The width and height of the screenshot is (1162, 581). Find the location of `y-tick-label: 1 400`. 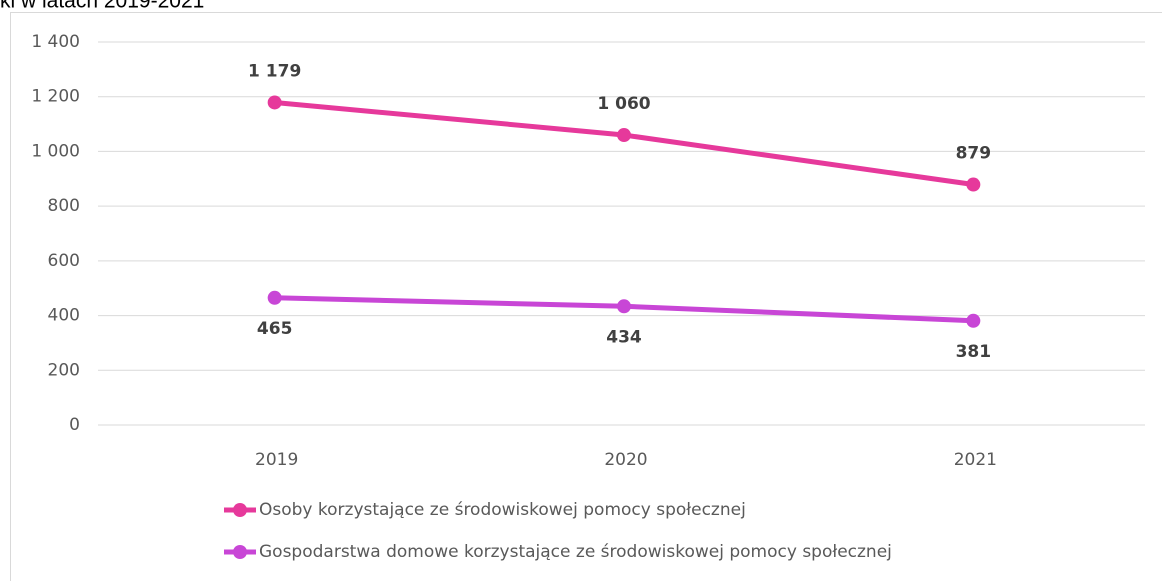

y-tick-label: 1 400 is located at coordinates (55, 42).